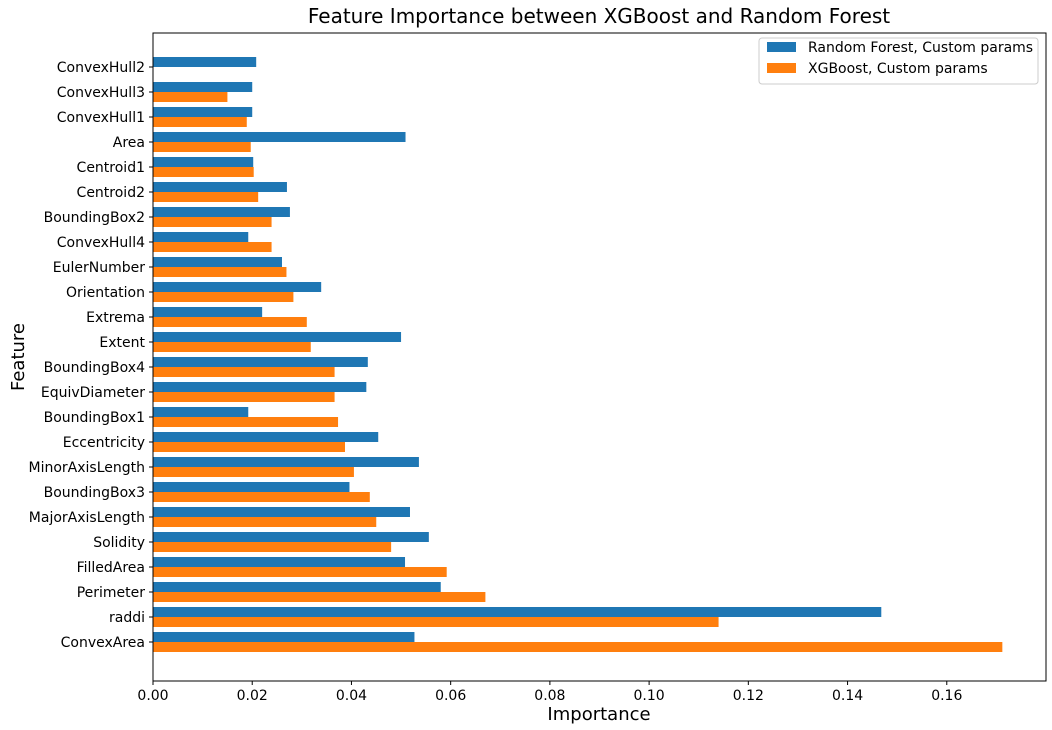 The width and height of the screenshot is (1052, 730). What do you see at coordinates (190, 97) in the screenshot?
I see `bar-xgboost-convexhull3` at bounding box center [190, 97].